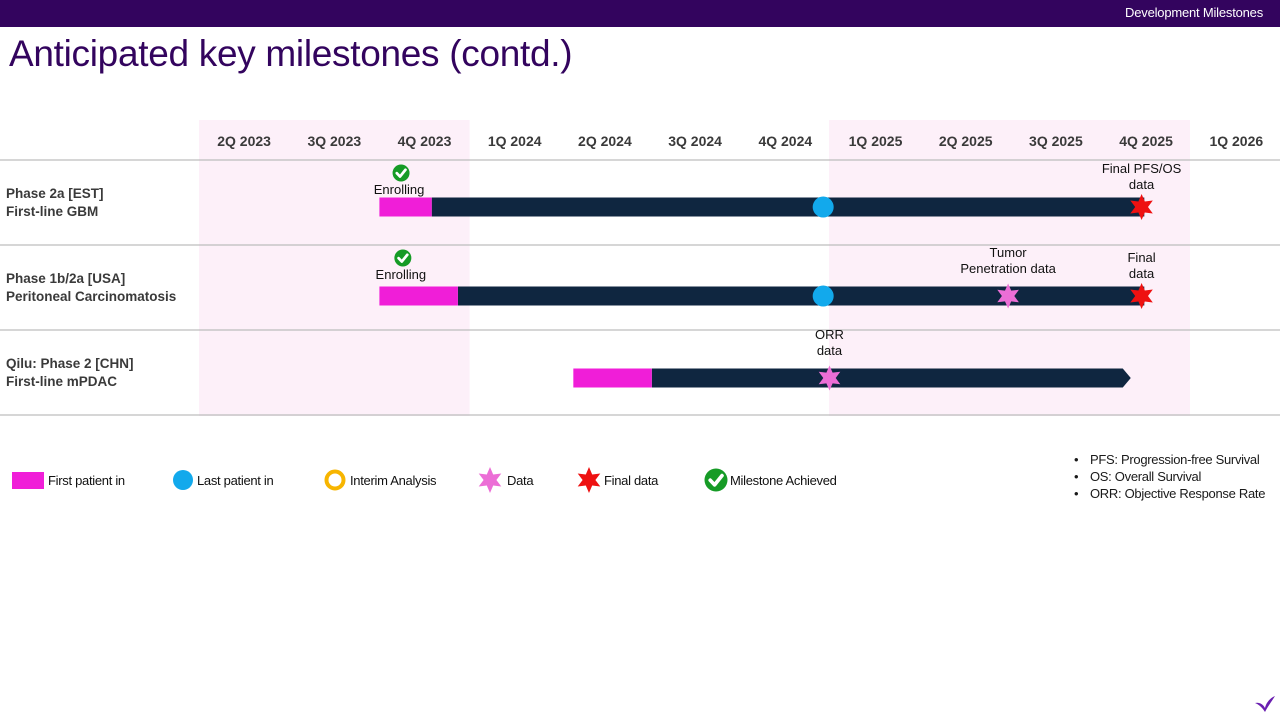 This screenshot has width=1280, height=720. What do you see at coordinates (1146, 141) in the screenshot?
I see `quarter-header: 4Q 2025` at bounding box center [1146, 141].